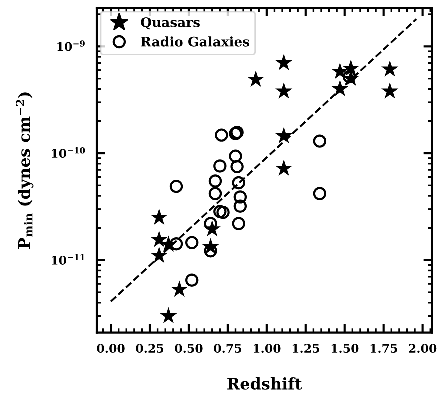 Image resolution: width=446 pixels, height=400 pixels. I want to click on x-tick-label: 1.25, so click(306, 349).